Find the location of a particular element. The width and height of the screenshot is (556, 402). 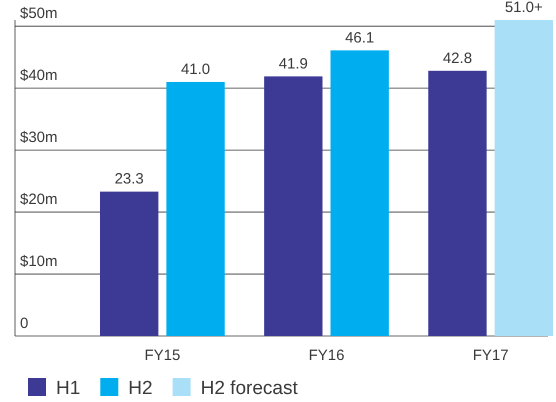

data-label: 42.8 is located at coordinates (457, 58).